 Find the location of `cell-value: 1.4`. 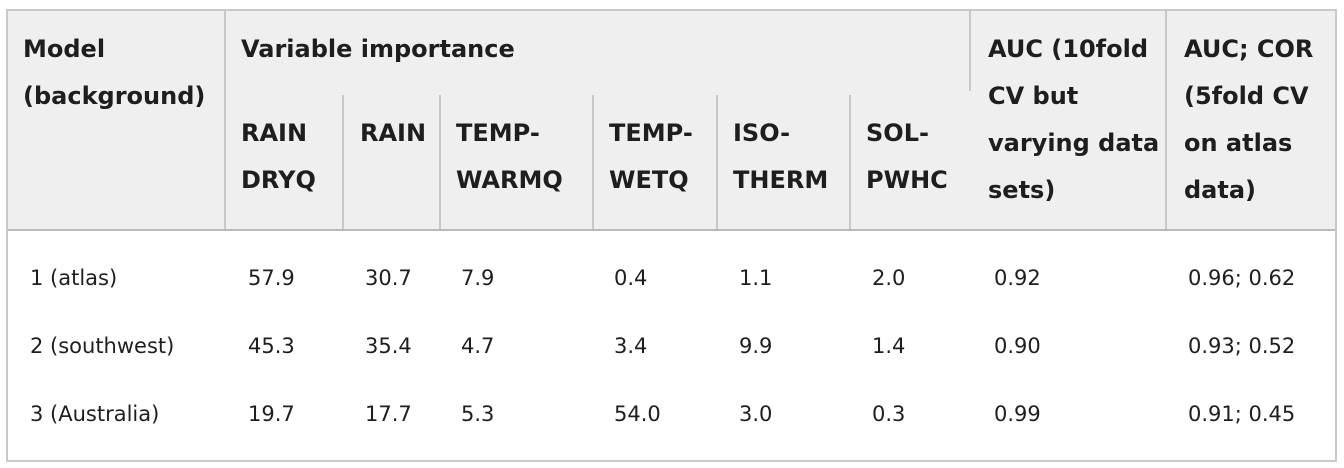

cell-value: 1.4 is located at coordinates (889, 346).